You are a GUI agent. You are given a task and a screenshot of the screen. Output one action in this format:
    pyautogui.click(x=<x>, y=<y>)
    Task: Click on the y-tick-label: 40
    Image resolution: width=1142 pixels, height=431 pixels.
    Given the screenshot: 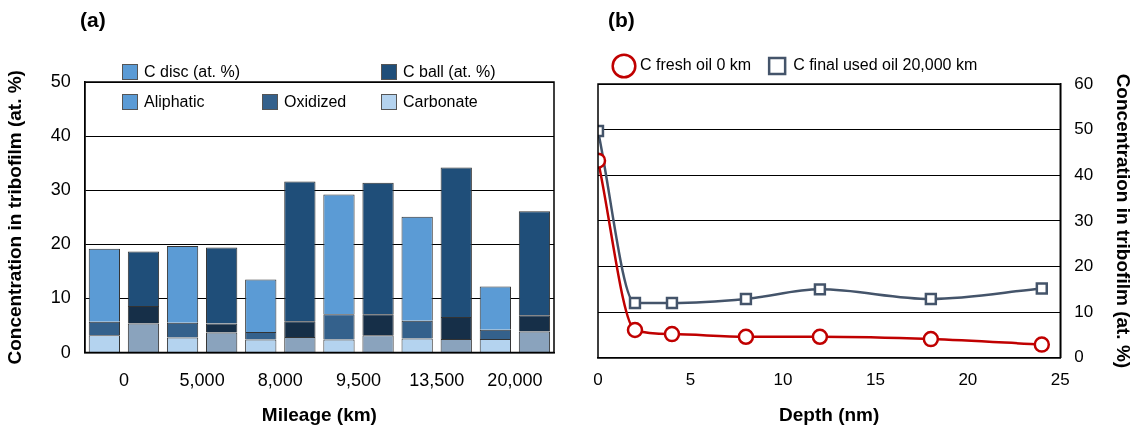 What is the action you would take?
    pyautogui.click(x=60, y=135)
    